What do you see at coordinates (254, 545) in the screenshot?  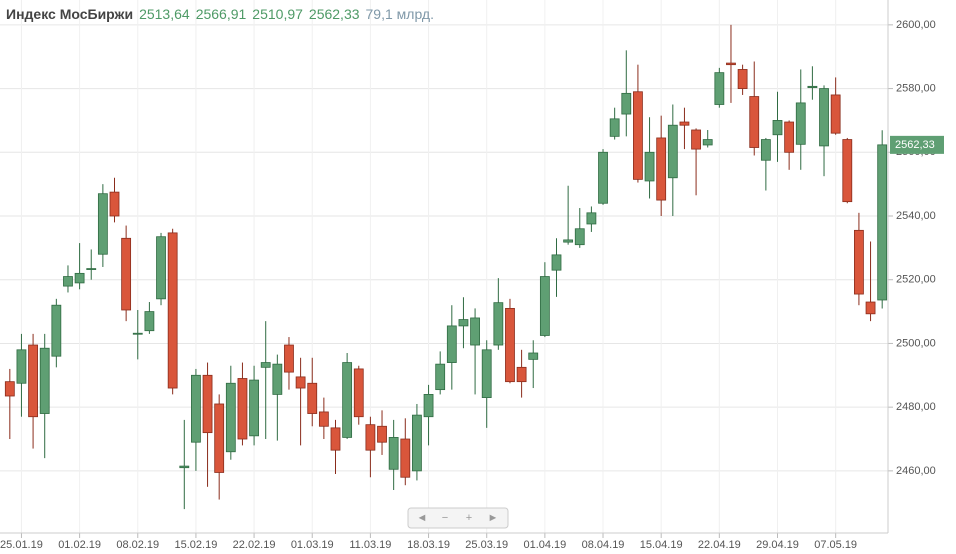 I see `x-tick-label: 22.02.19` at bounding box center [254, 545].